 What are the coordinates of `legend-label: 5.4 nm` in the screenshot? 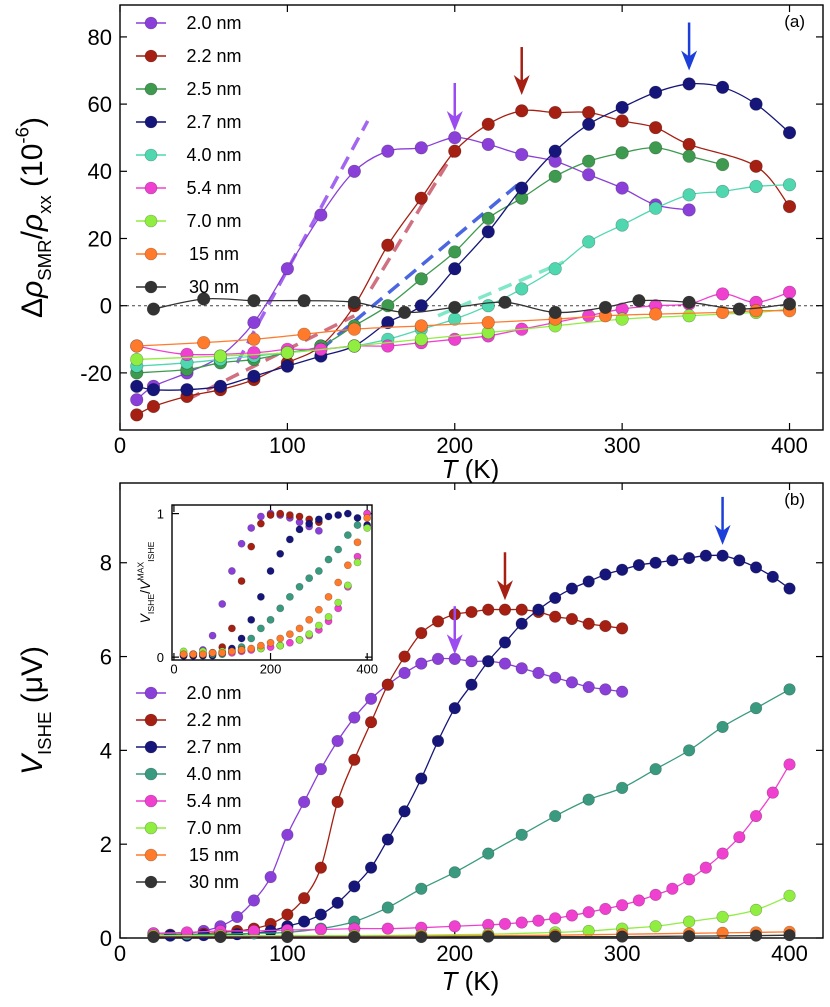 It's located at (213, 801).